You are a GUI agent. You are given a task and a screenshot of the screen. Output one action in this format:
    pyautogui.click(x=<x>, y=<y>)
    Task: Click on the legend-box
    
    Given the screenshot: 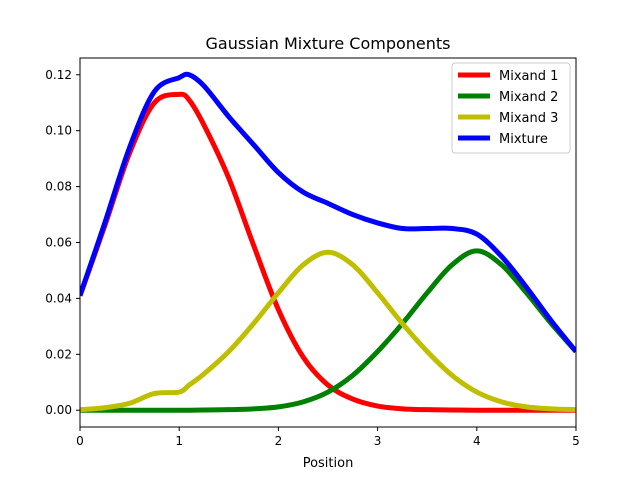 What is the action you would take?
    pyautogui.click(x=511, y=108)
    